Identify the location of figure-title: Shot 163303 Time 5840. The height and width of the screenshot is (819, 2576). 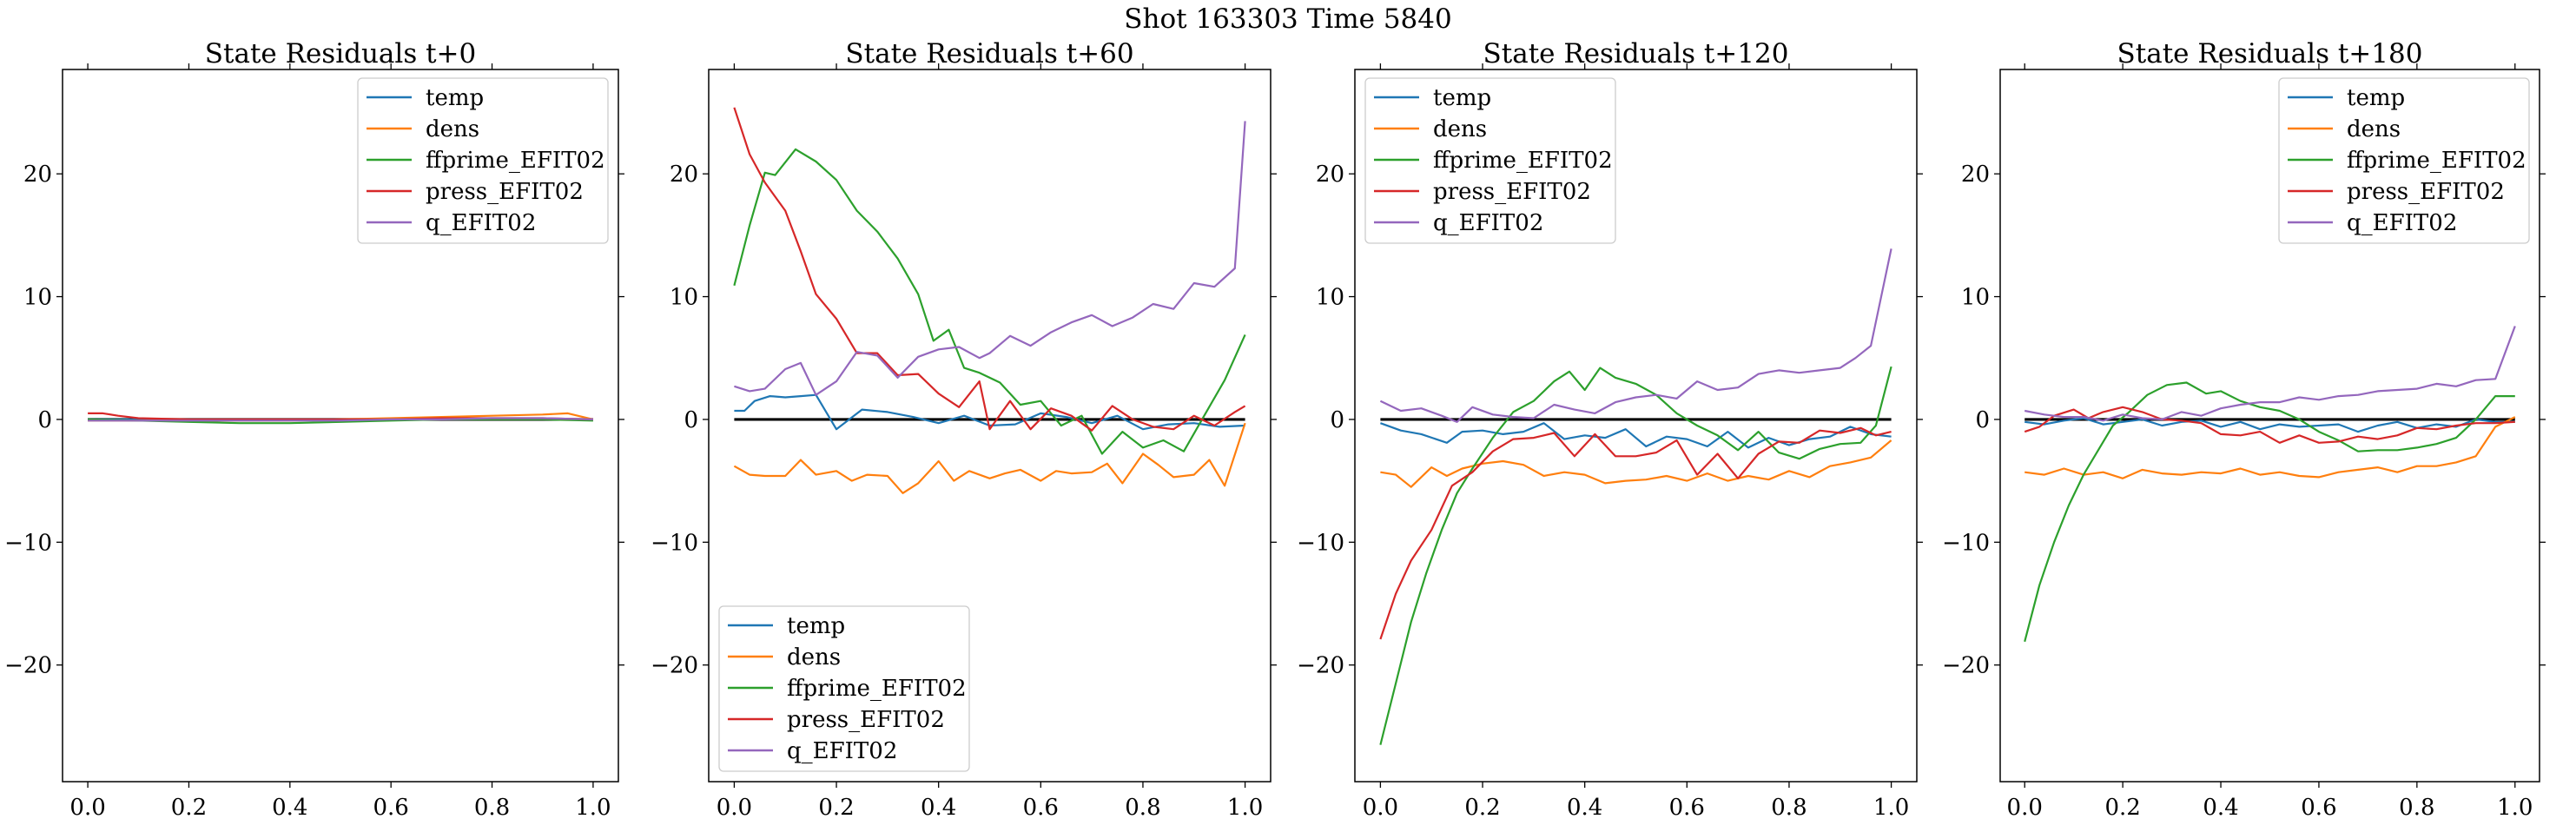
(1287, 19).